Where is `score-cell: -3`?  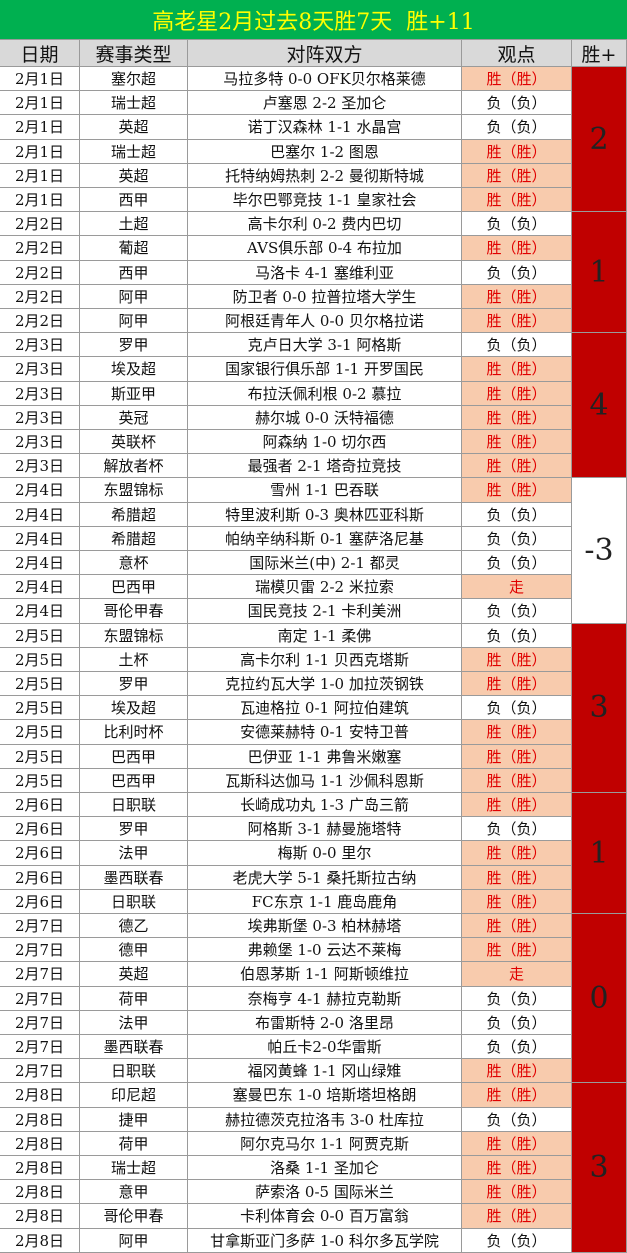 score-cell: -3 is located at coordinates (599, 551).